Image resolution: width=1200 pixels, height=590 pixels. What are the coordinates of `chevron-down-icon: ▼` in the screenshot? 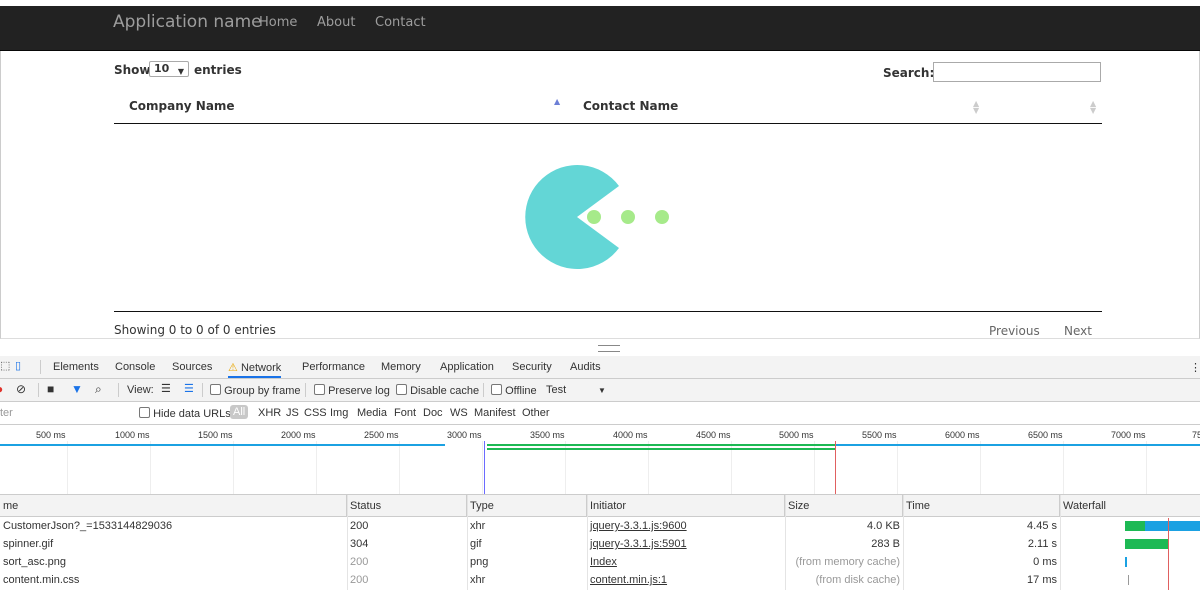 It's located at (602, 390).